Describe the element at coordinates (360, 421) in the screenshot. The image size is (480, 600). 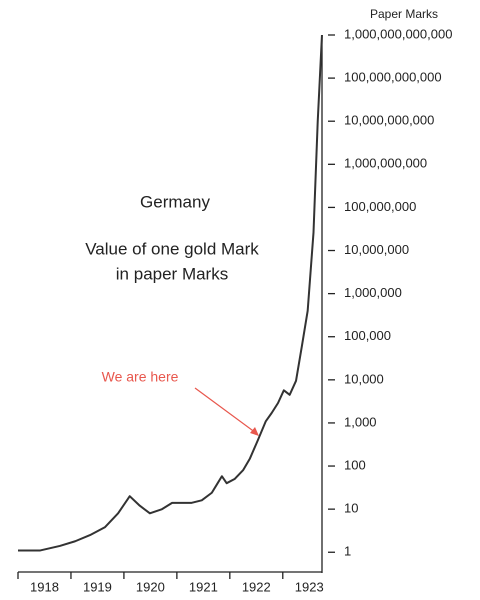
I see `y-tick-label: 1,000` at that location.